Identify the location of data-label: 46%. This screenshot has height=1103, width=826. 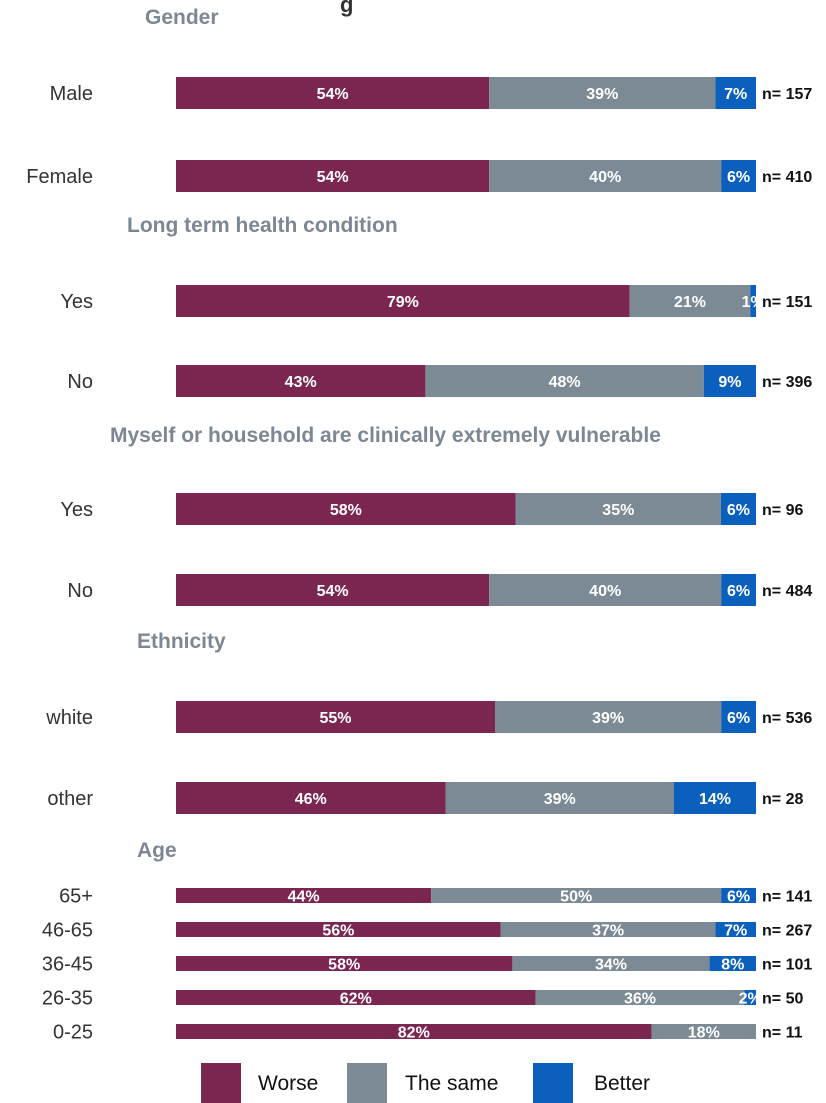
(311, 799).